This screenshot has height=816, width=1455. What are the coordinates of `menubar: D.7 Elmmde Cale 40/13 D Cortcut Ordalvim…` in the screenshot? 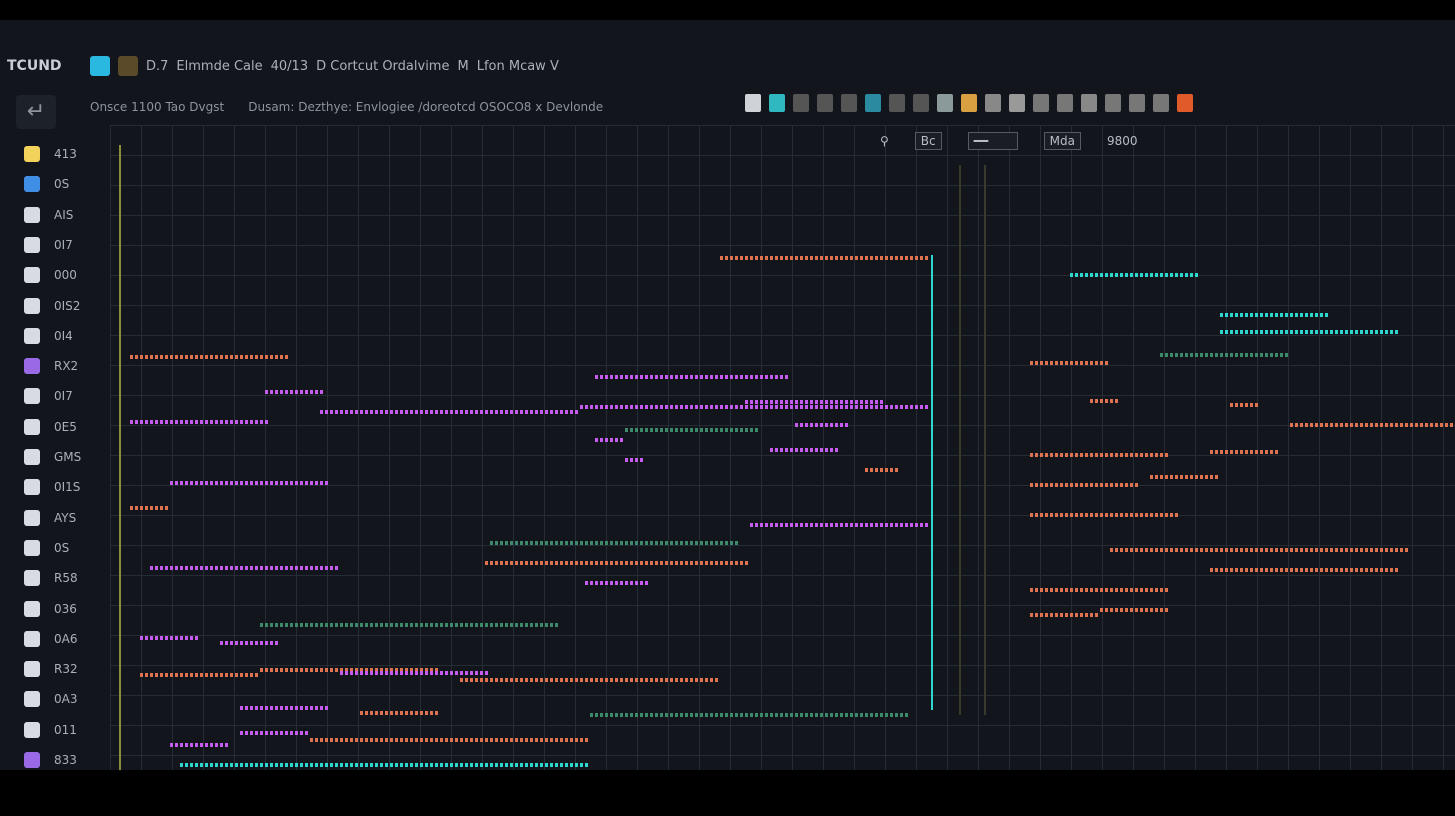 It's located at (324, 66).